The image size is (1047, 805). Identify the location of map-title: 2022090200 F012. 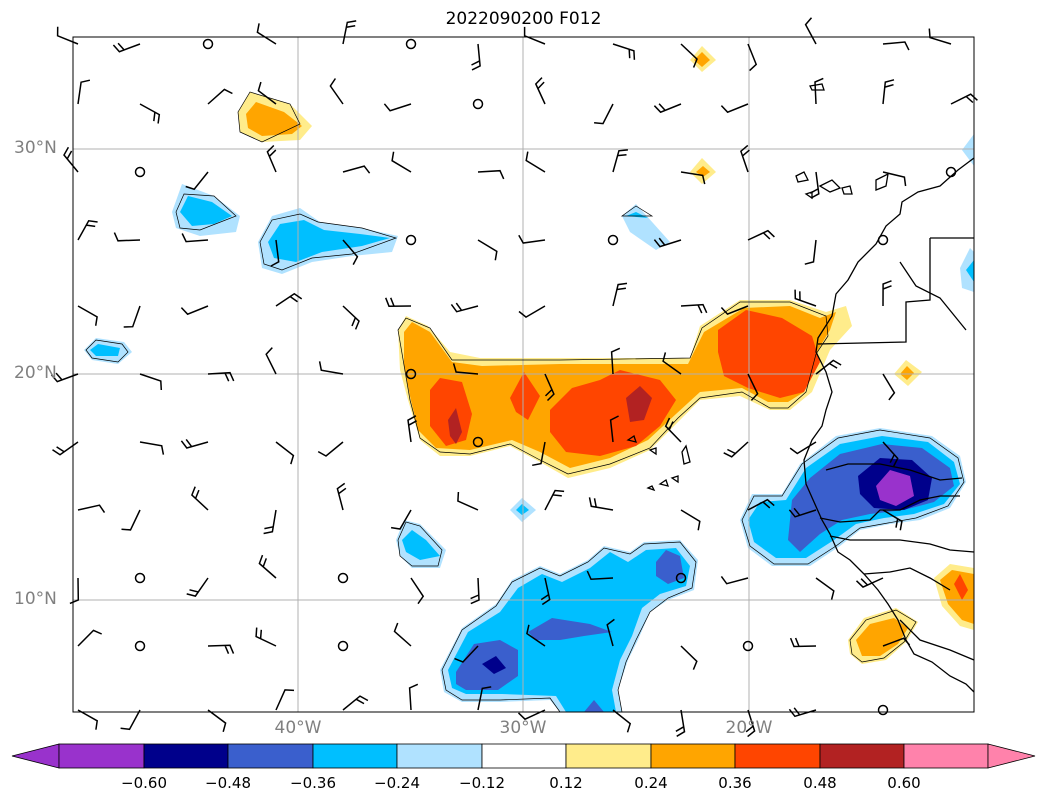
(523, 19).